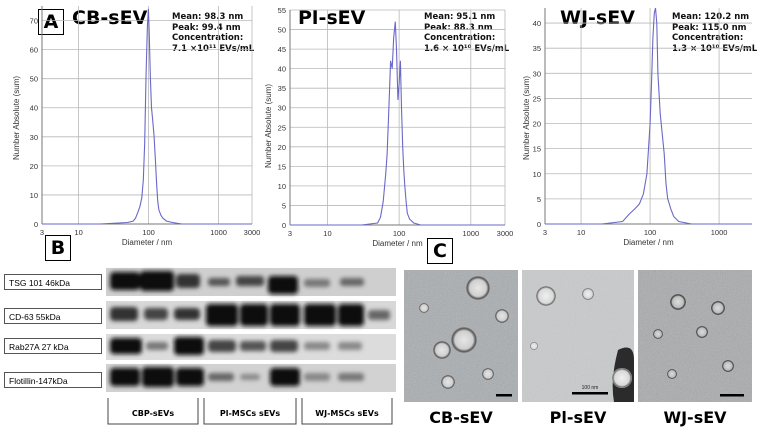  Describe the element at coordinates (461, 336) in the screenshot. I see `tem-image-cb` at that location.